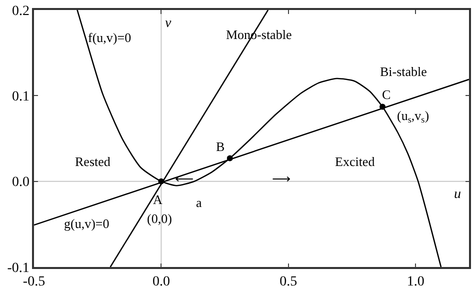  What do you see at coordinates (21, 11) in the screenshot?
I see `y-tick-label: 0.2` at bounding box center [21, 11].